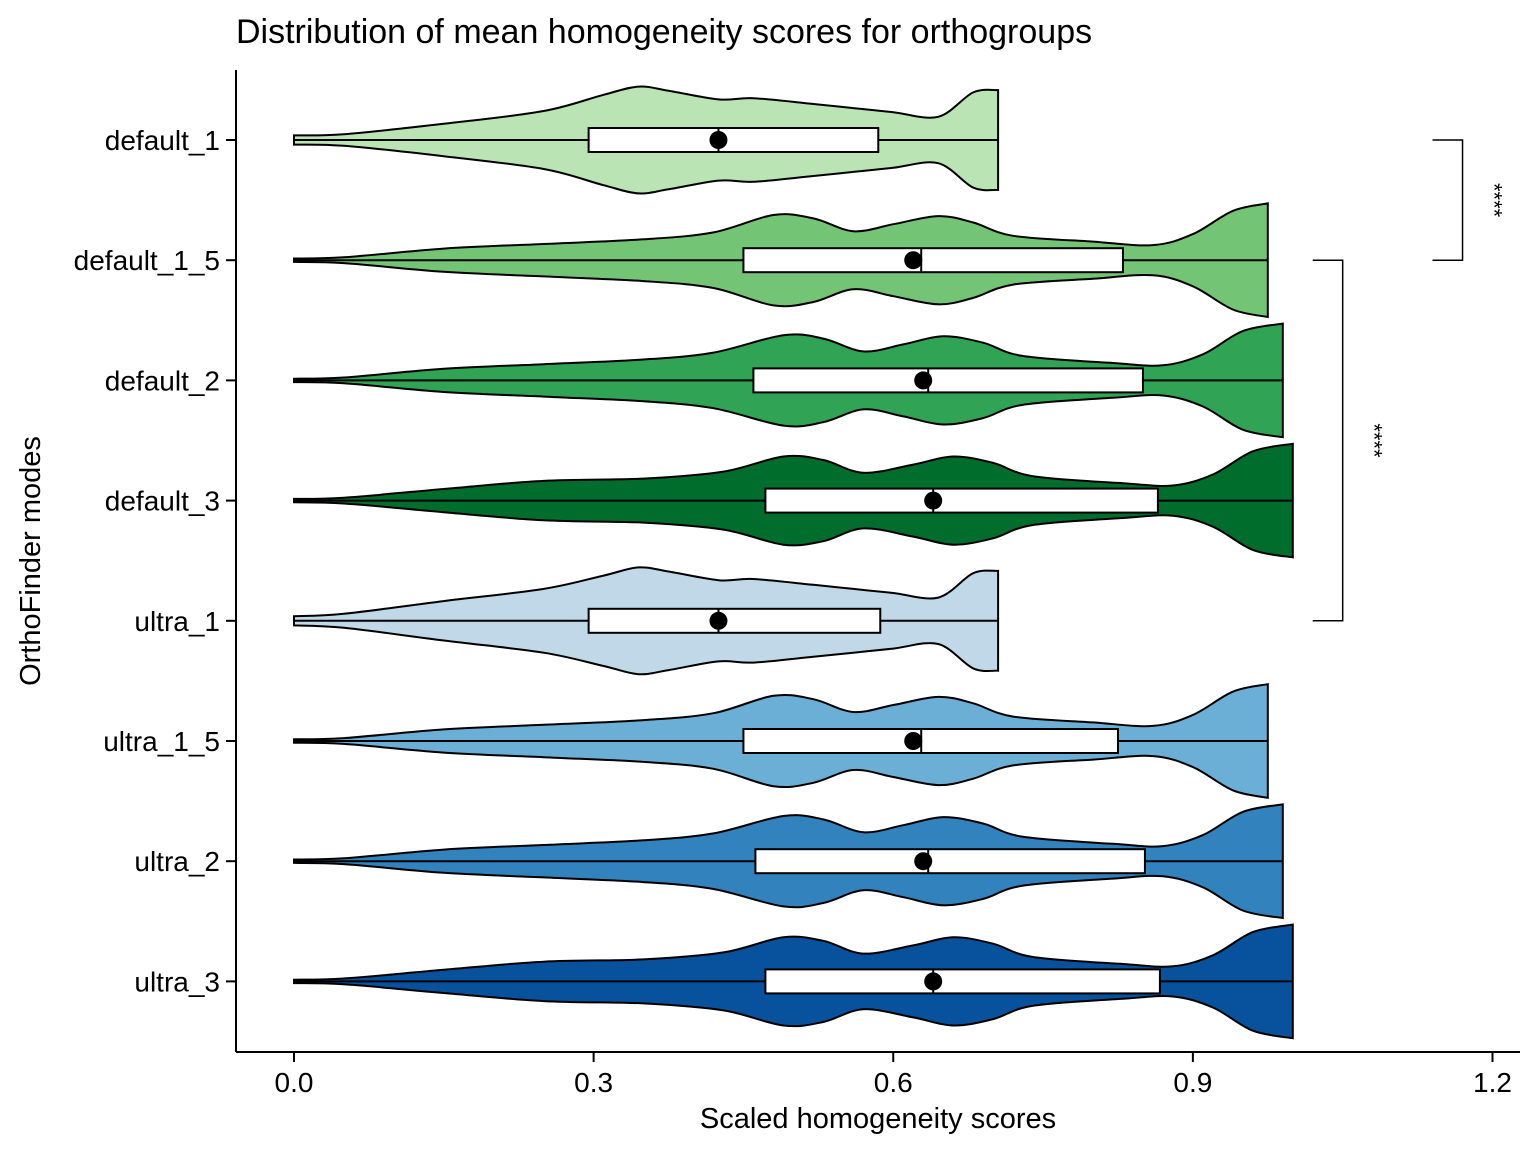 The image size is (1536, 1152). I want to click on y-tick-label: default_1, so click(162, 140).